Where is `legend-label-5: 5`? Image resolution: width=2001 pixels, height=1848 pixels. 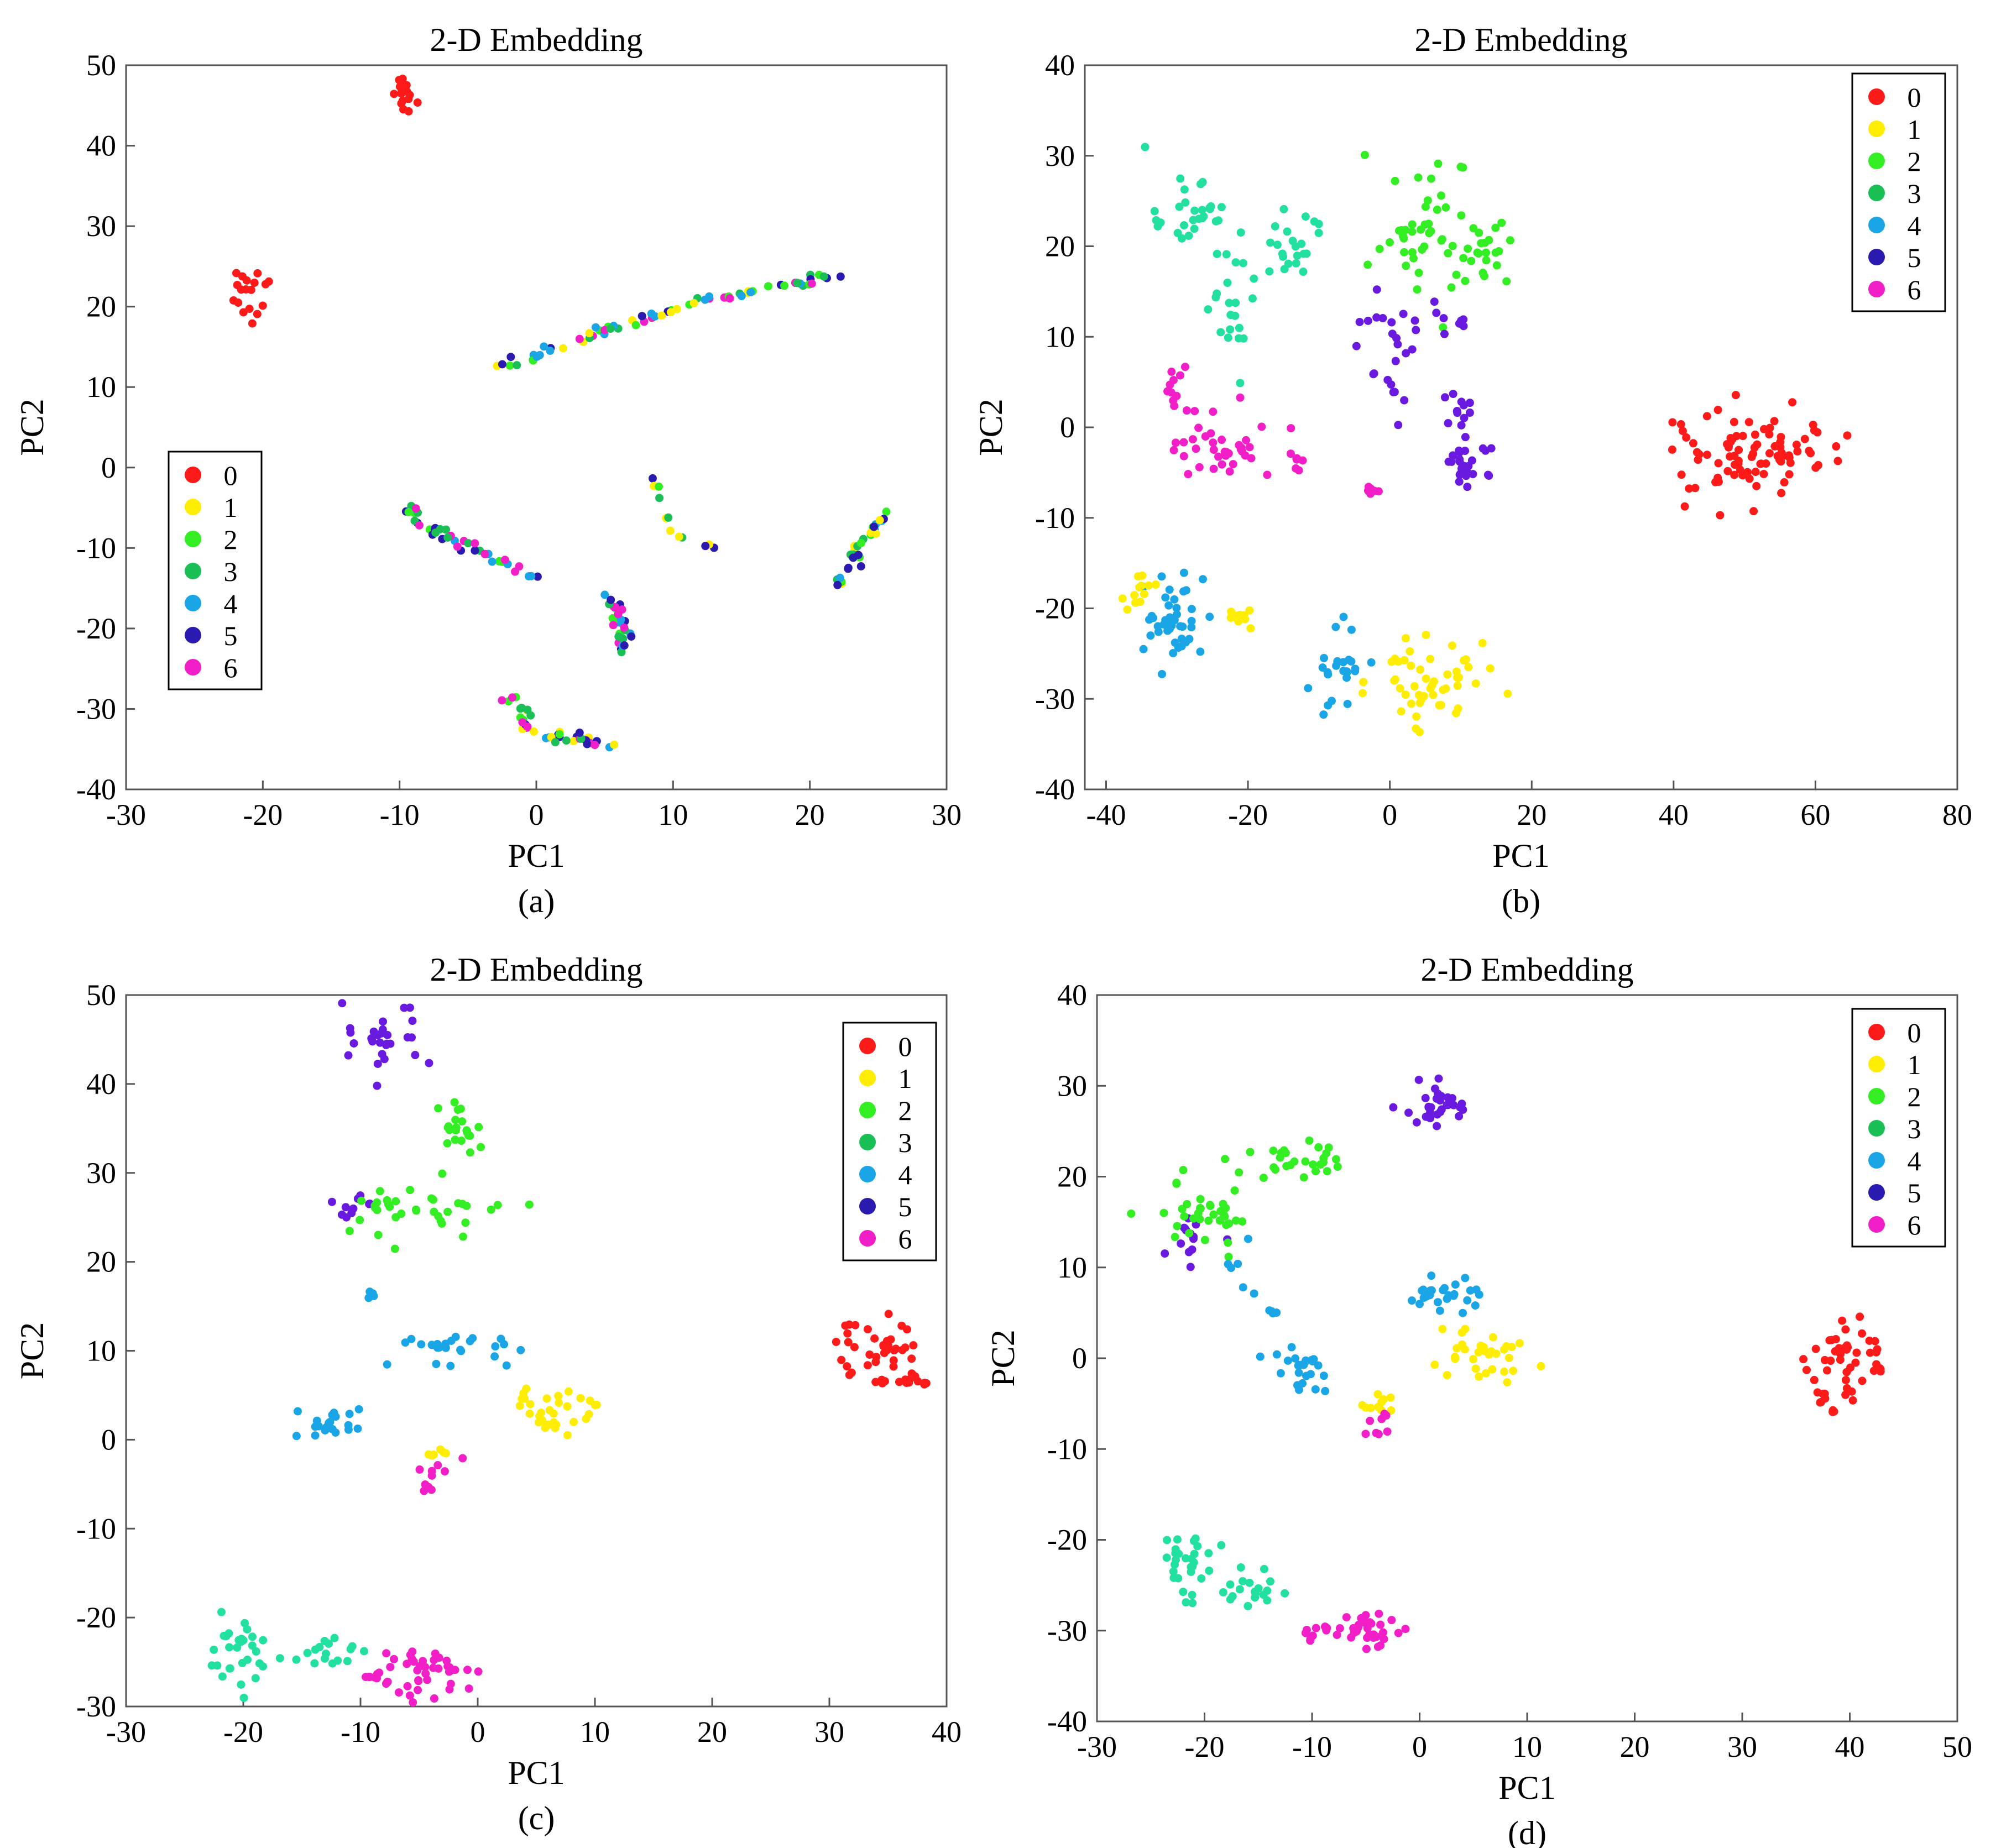 legend-label-5: 5 is located at coordinates (905, 1206).